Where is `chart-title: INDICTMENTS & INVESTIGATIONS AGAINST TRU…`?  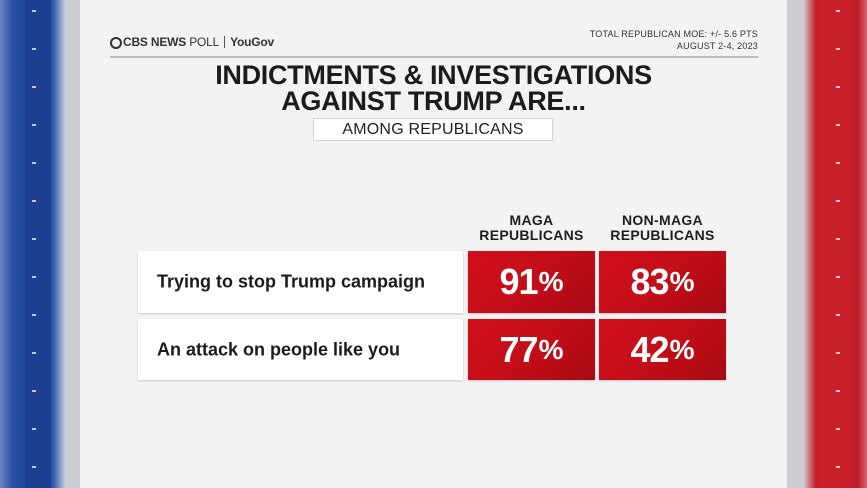
chart-title: INDICTMENTS & INVESTIGATIONS AGAINST TRU… is located at coordinates (433, 88).